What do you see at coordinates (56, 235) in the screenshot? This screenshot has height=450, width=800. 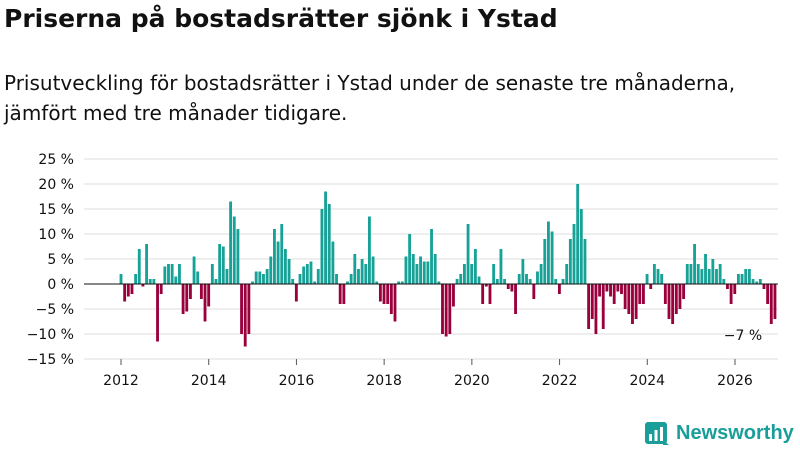 I see `y-tick-label: 10 %` at bounding box center [56, 235].